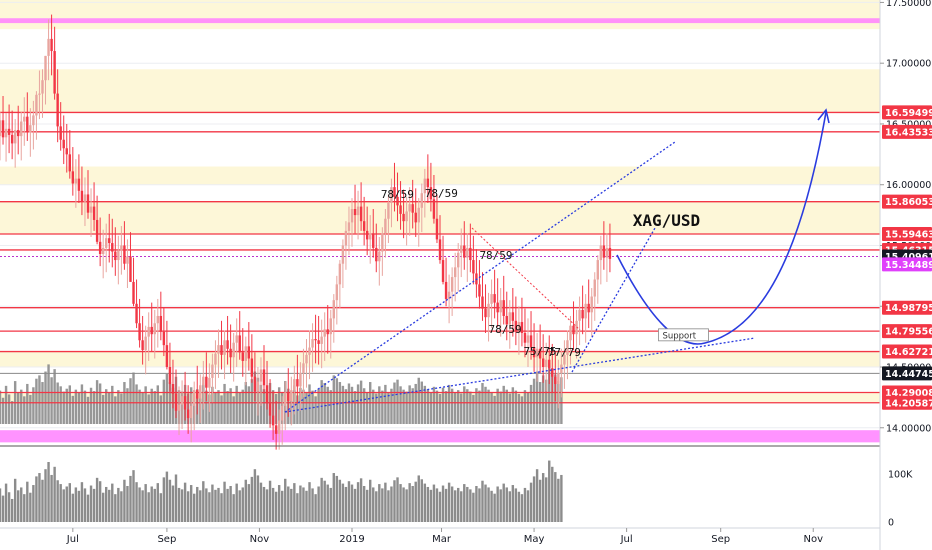 Image resolution: width=932 pixels, height=550 pixels. I want to click on price-zone, so click(440, 91).